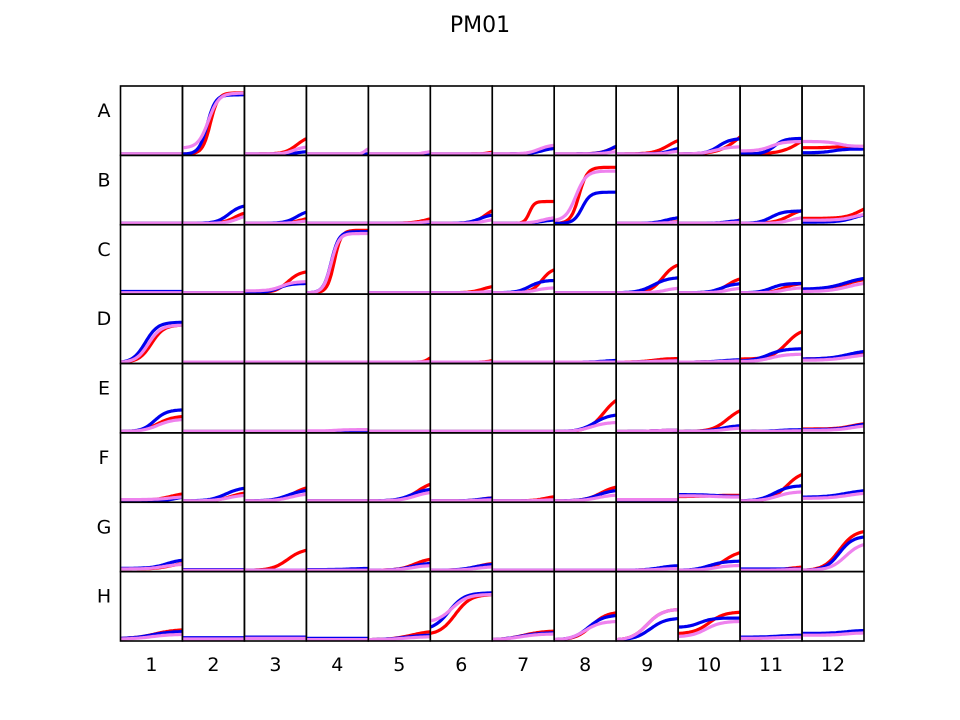 This screenshot has width=960, height=720. Describe the element at coordinates (833, 398) in the screenshot. I see `well-E12` at that location.